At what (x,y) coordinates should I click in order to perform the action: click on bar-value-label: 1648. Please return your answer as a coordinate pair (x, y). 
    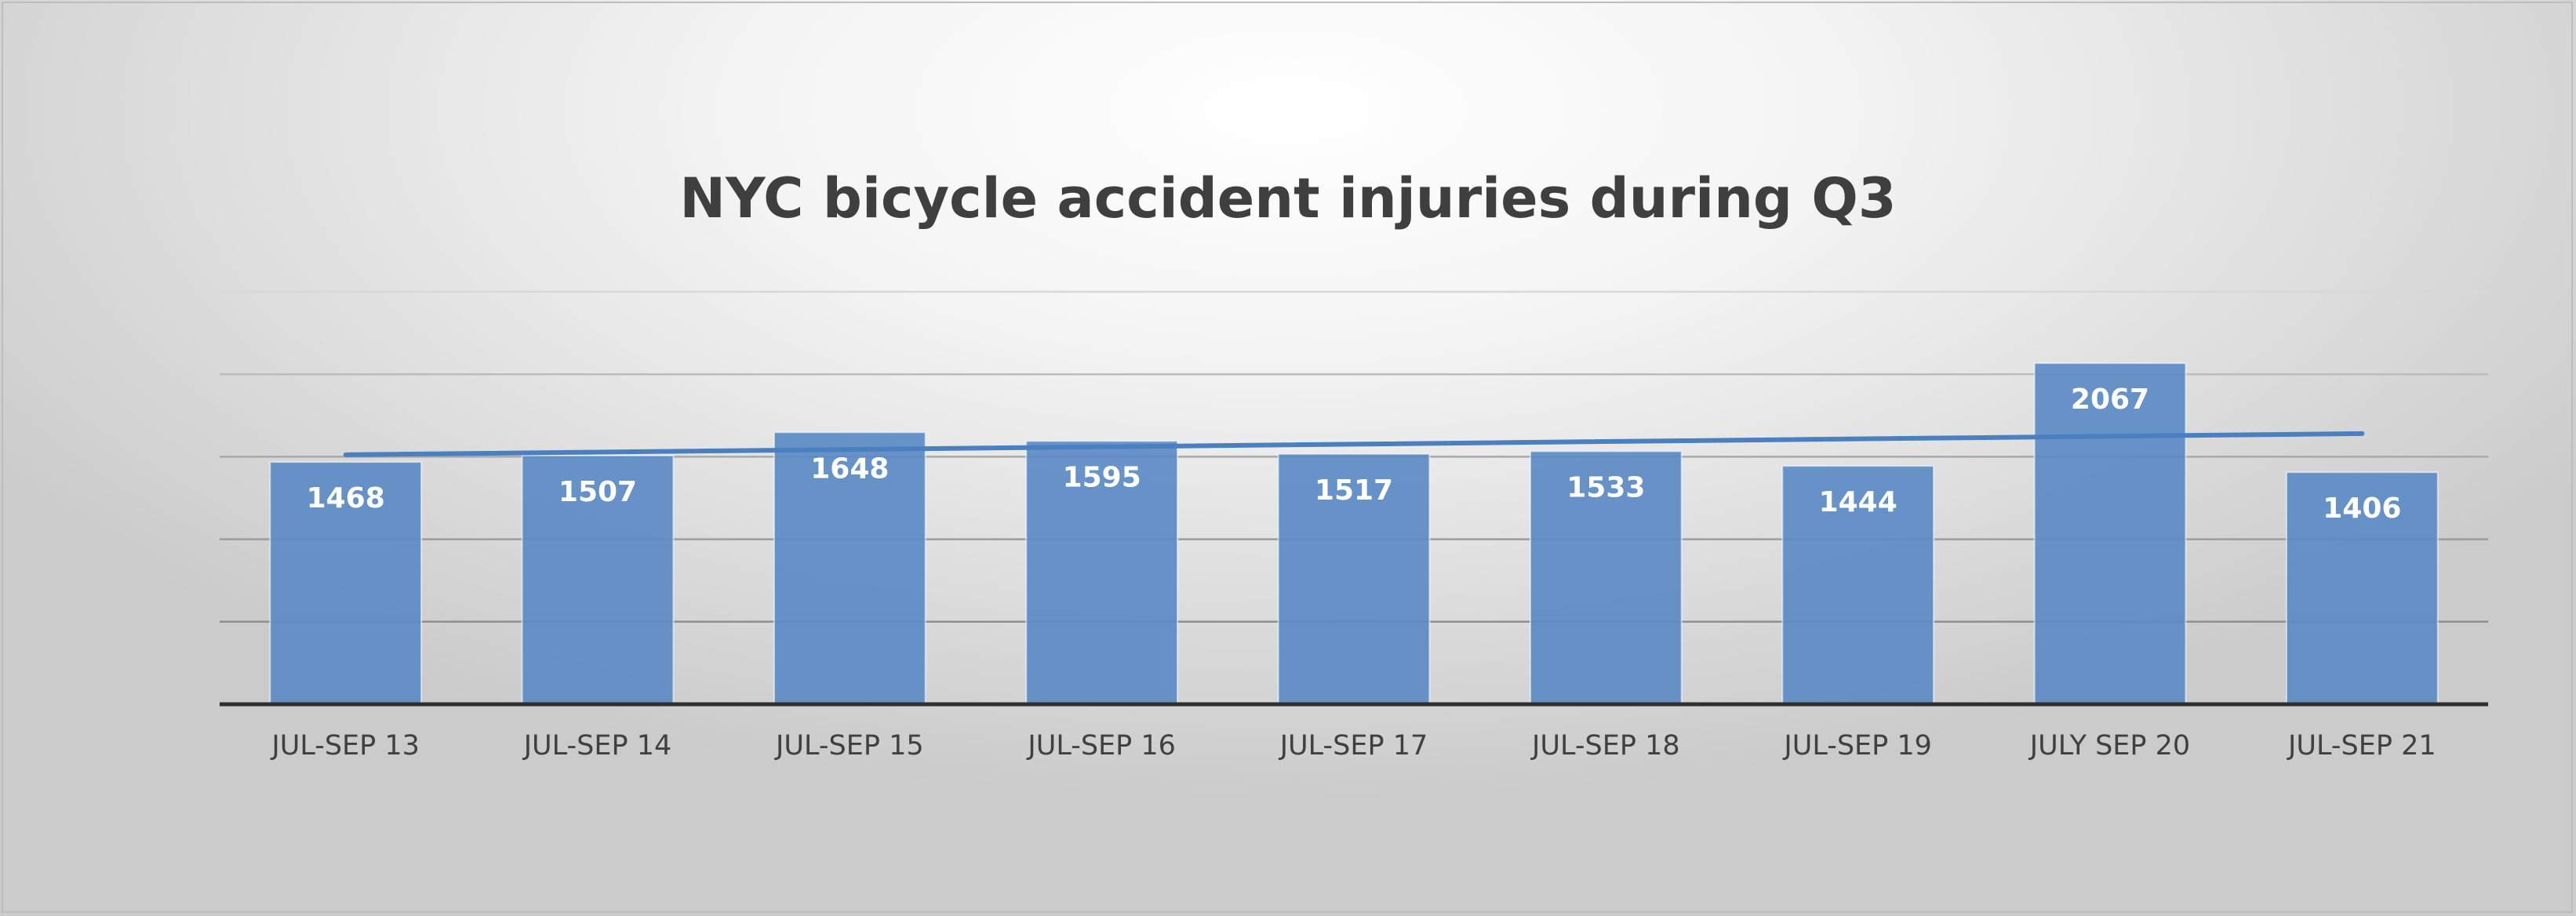
    Looking at the image, I should click on (849, 469).